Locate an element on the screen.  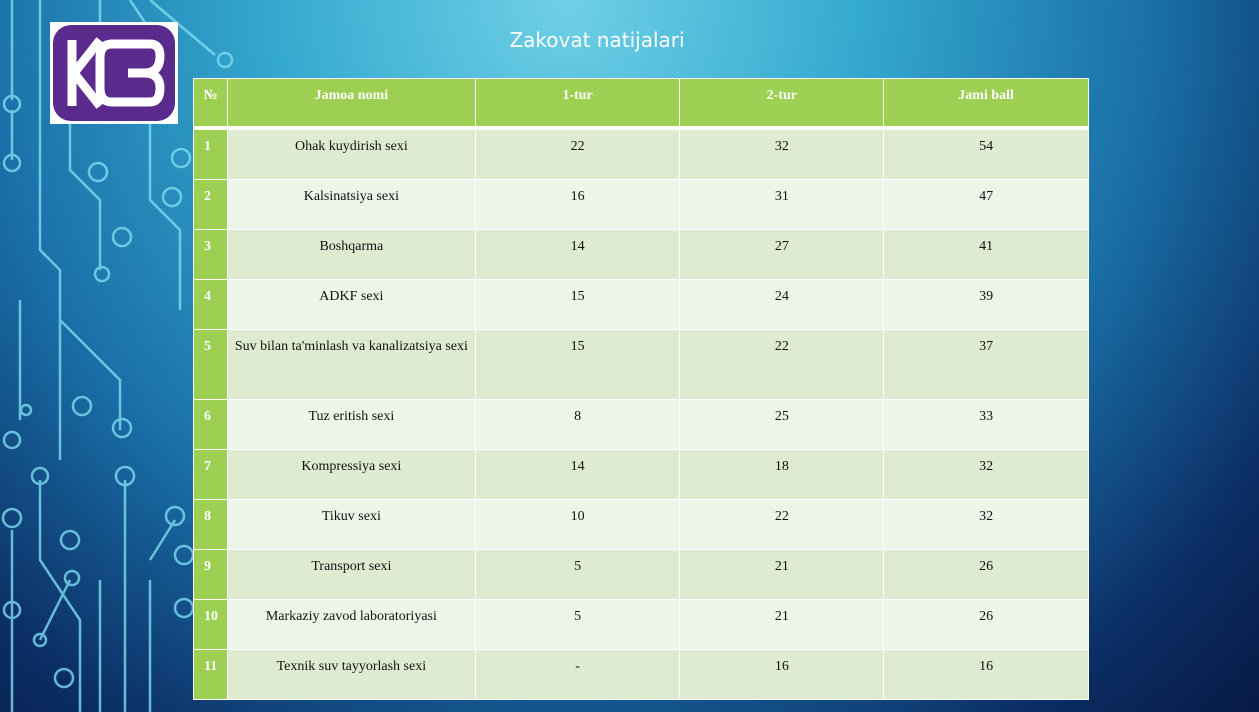
table-cell: Texnik suv tayyorlash sexi is located at coordinates (351, 674).